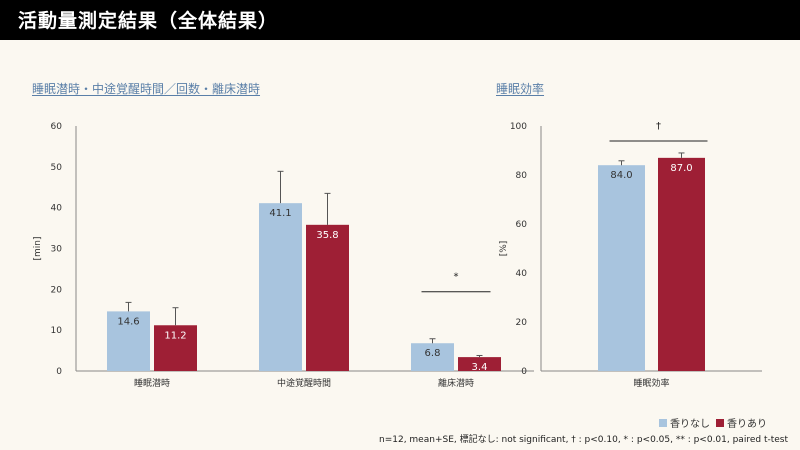 This screenshot has width=800, height=450. Describe the element at coordinates (148, 21) in the screenshot. I see `page-title: 活動量測定結果（全体結果）` at that location.